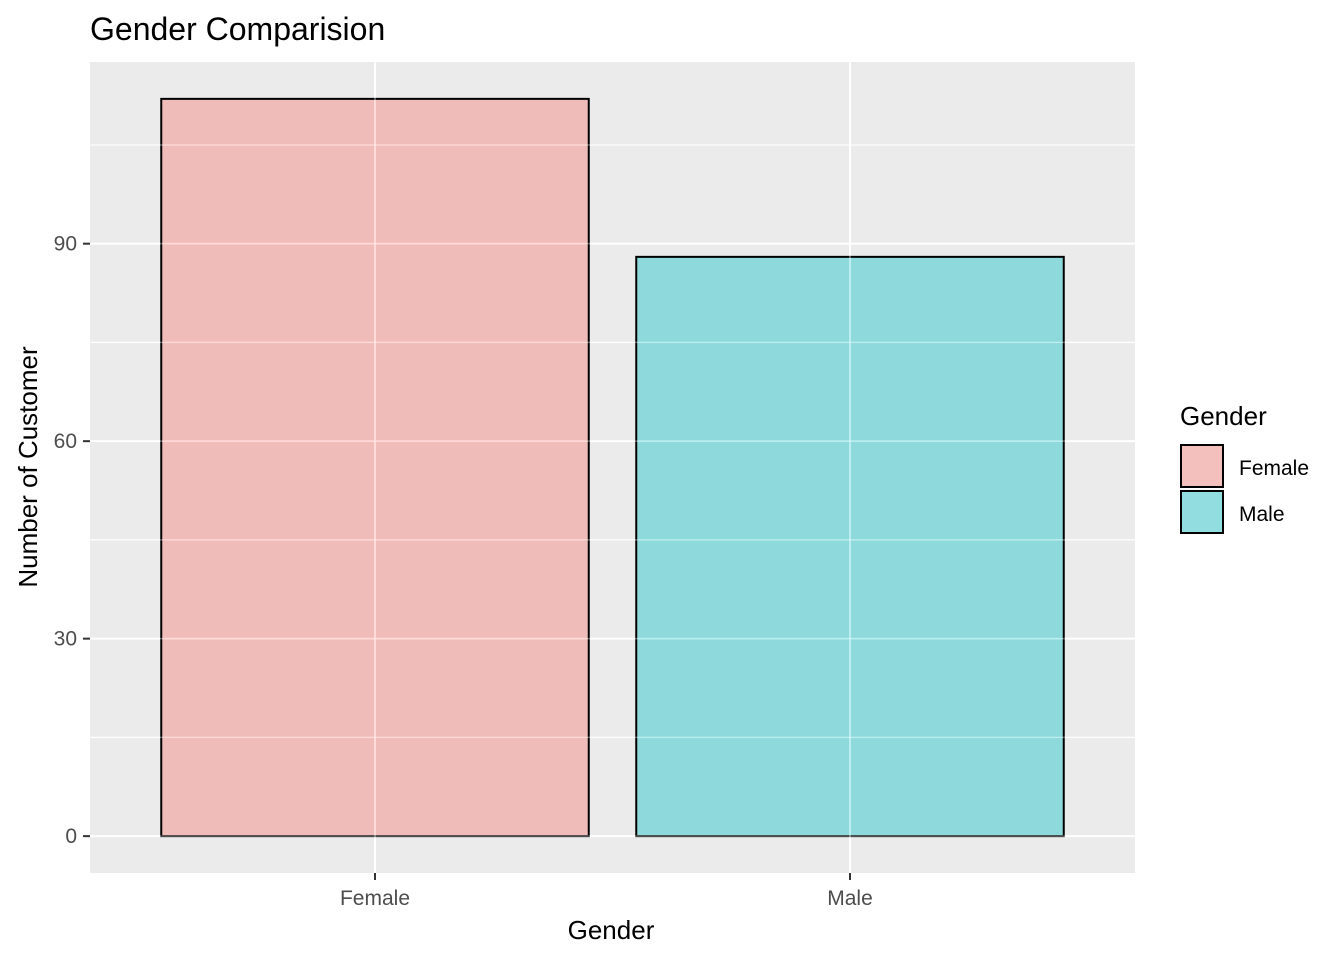  I want to click on y-axis-title: Number of Customer, so click(28, 467).